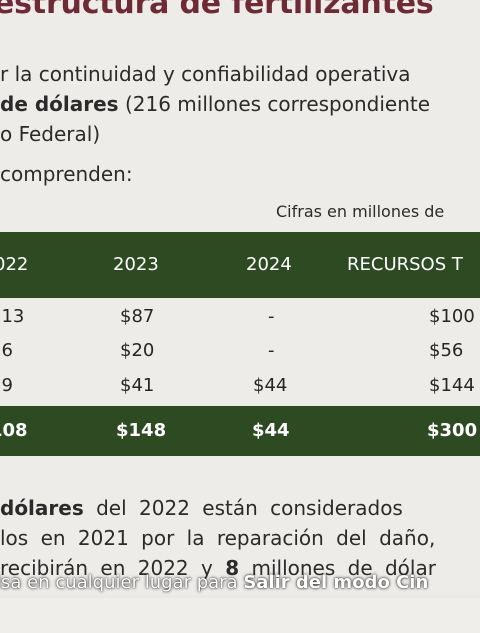 This screenshot has width=480, height=633. I want to click on bottom-line-3-post: millones de dólar, so click(337, 568).